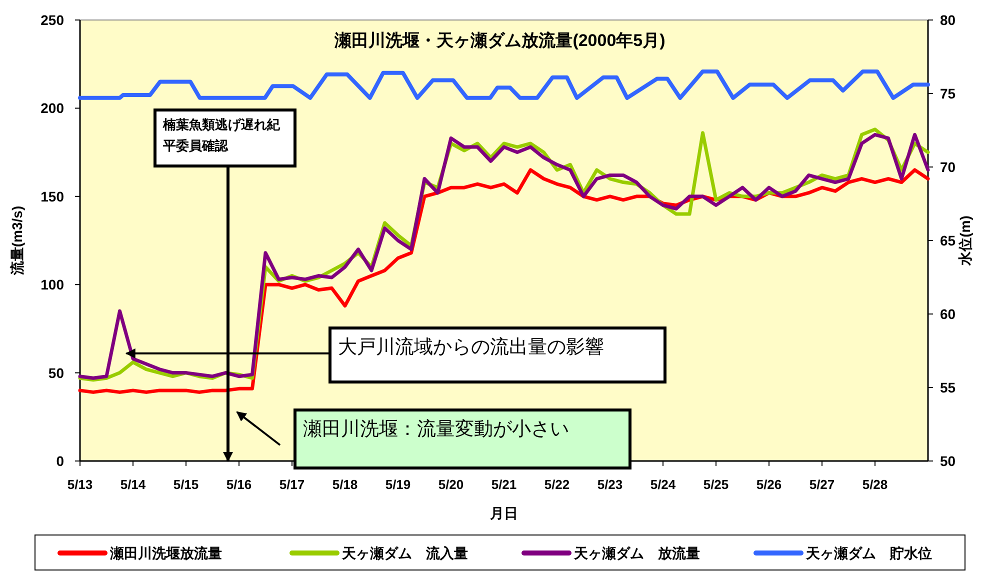  What do you see at coordinates (398, 484) in the screenshot?
I see `x-tick-label: 5/19` at bounding box center [398, 484].